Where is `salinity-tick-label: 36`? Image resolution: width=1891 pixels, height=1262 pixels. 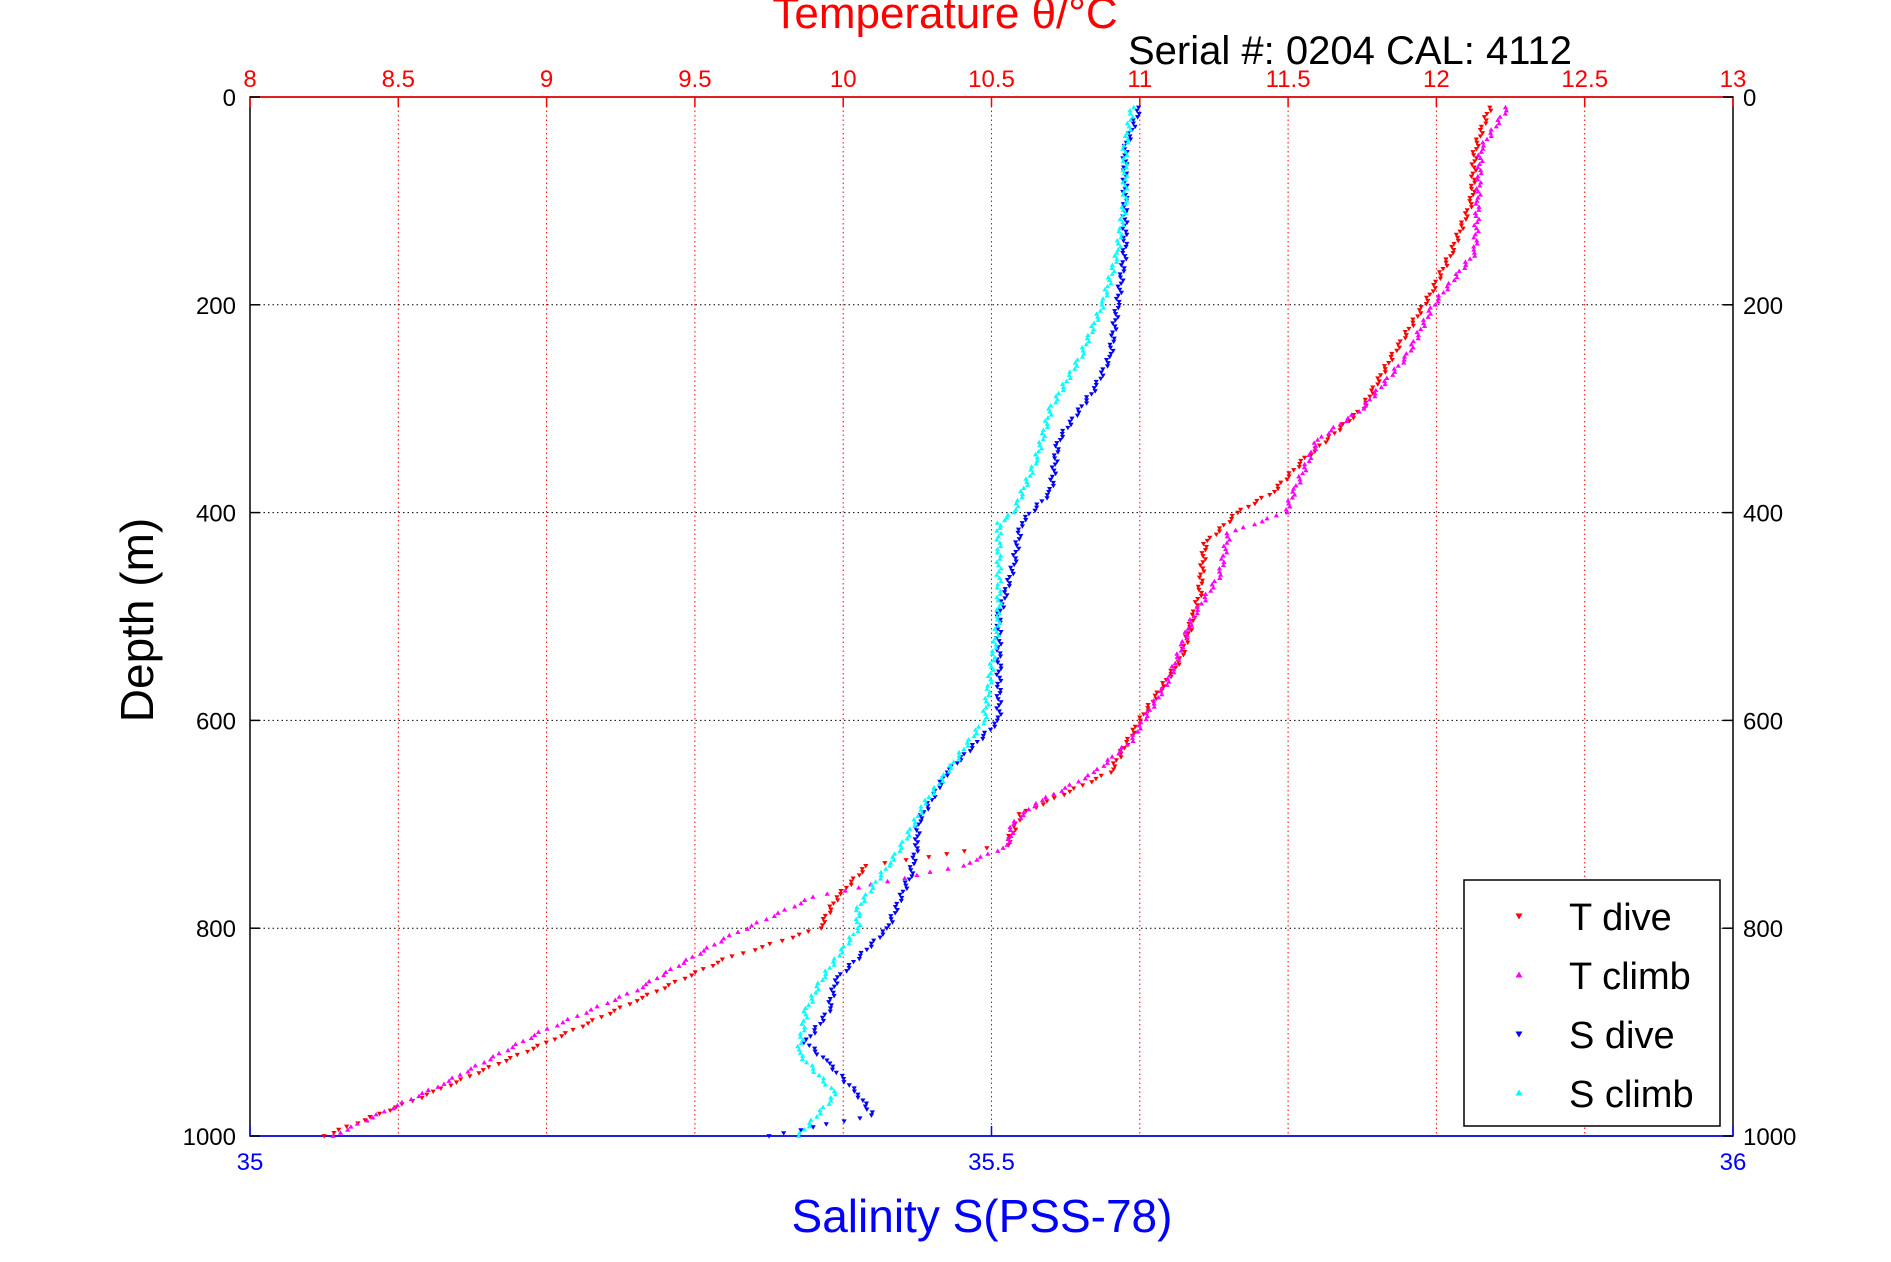
salinity-tick-label: 36 is located at coordinates (1733, 1162).